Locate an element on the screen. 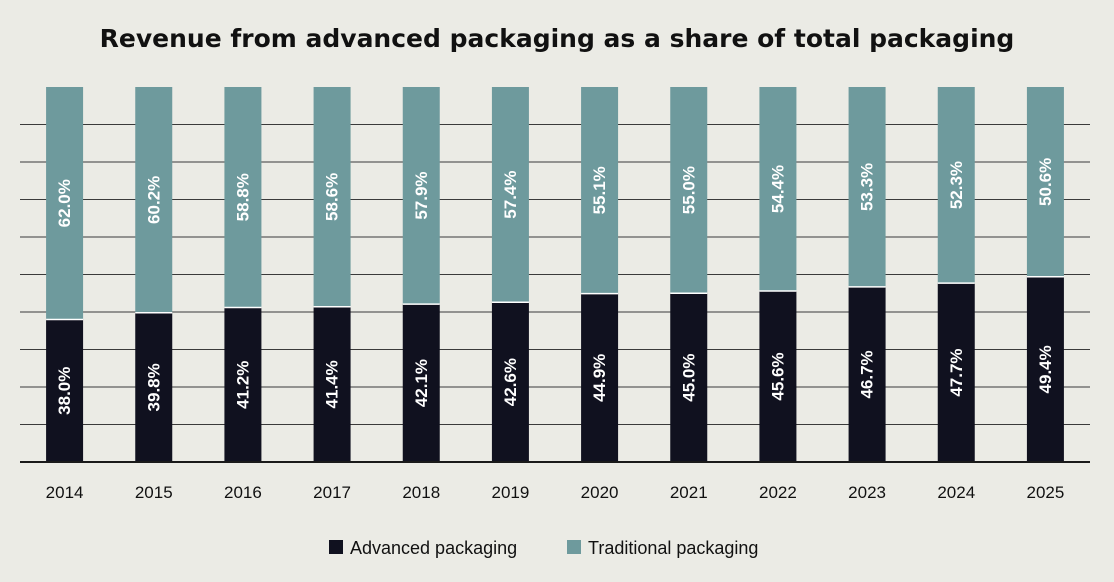 This screenshot has width=1114, height=582. x-tick-label: 2022 is located at coordinates (778, 492).